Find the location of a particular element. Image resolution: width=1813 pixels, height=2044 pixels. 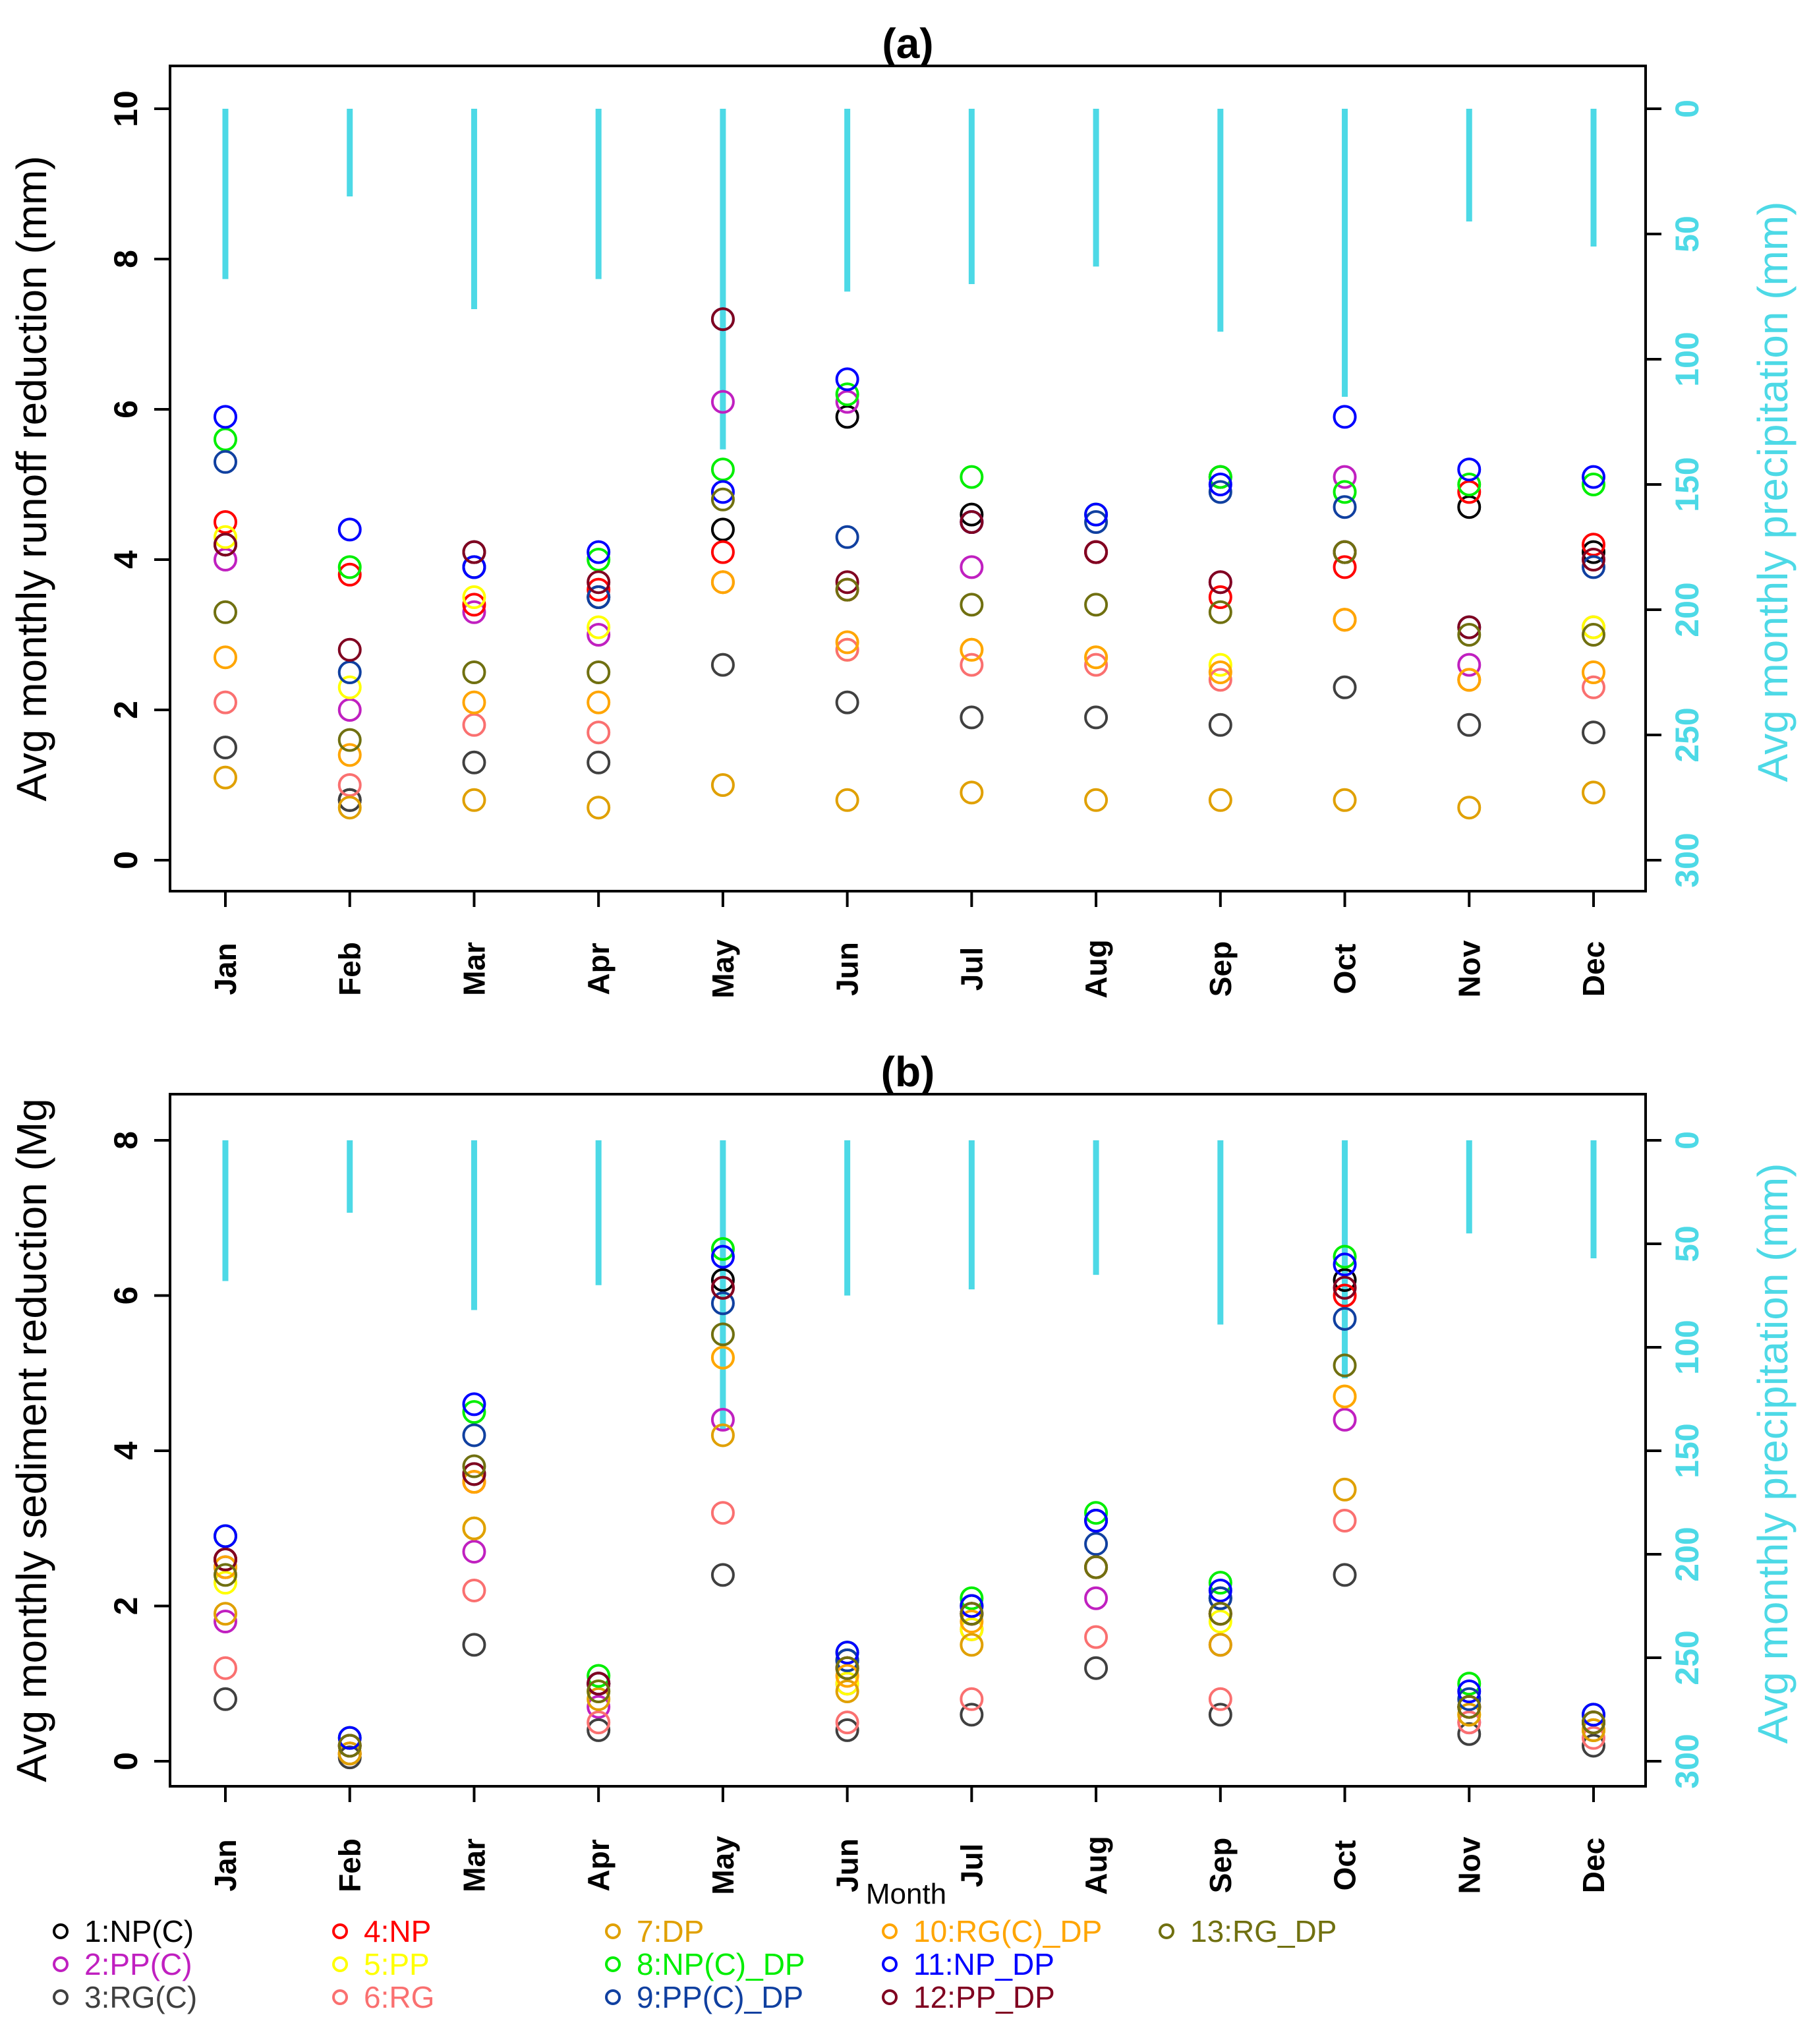

y-tick-label: 4 is located at coordinates (125, 1451).